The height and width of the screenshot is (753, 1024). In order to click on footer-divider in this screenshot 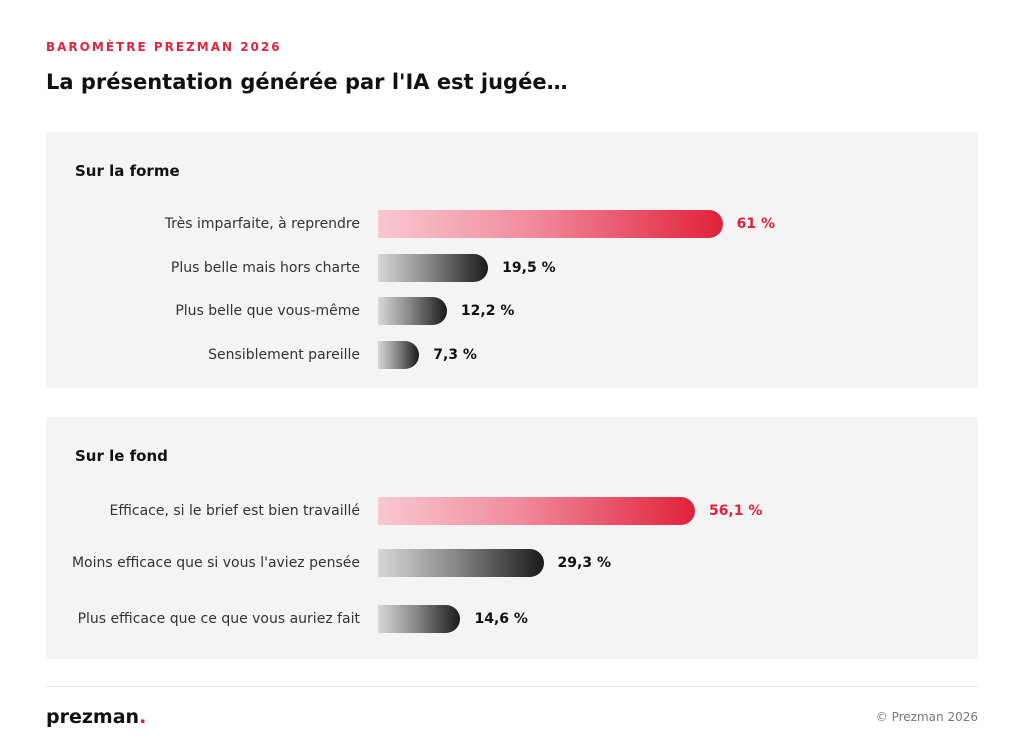, I will do `click(512, 686)`.